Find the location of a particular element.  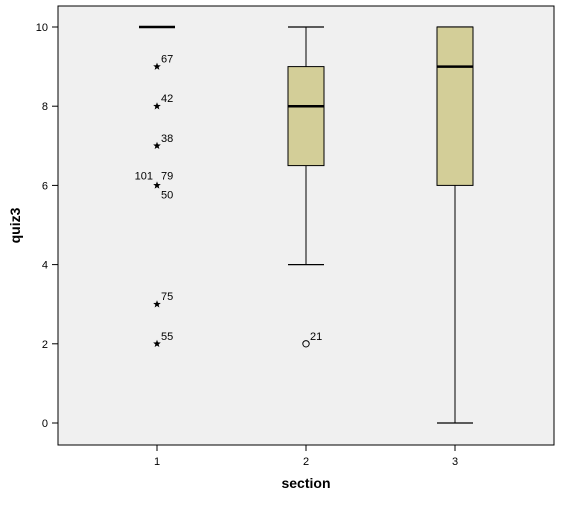

outlier-label: 21 is located at coordinates (316, 337).